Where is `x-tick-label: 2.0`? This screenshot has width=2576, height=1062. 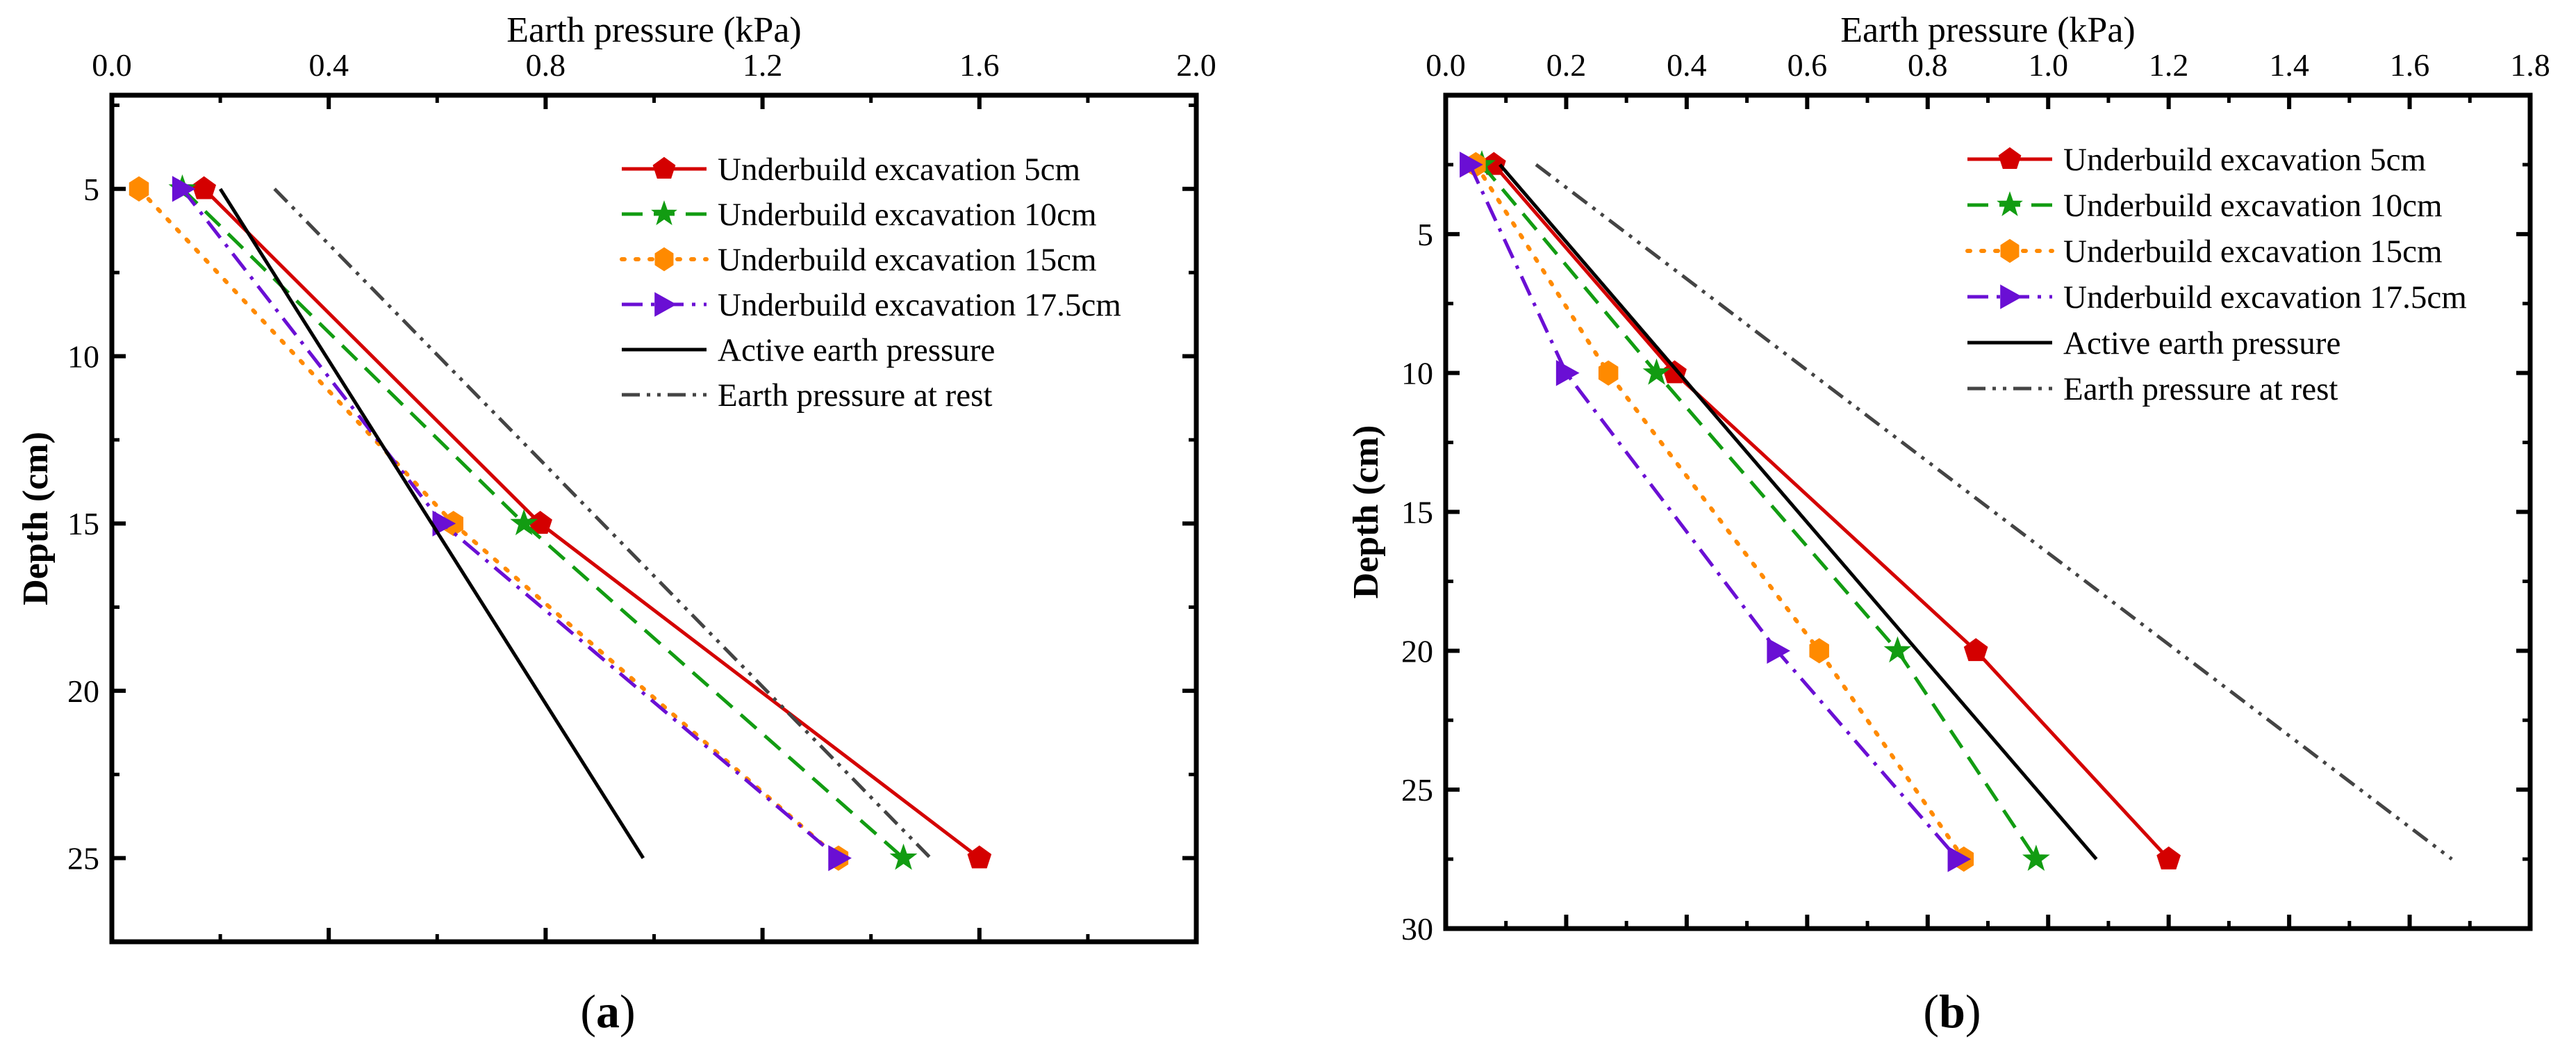
x-tick-label: 2.0 is located at coordinates (1196, 65).